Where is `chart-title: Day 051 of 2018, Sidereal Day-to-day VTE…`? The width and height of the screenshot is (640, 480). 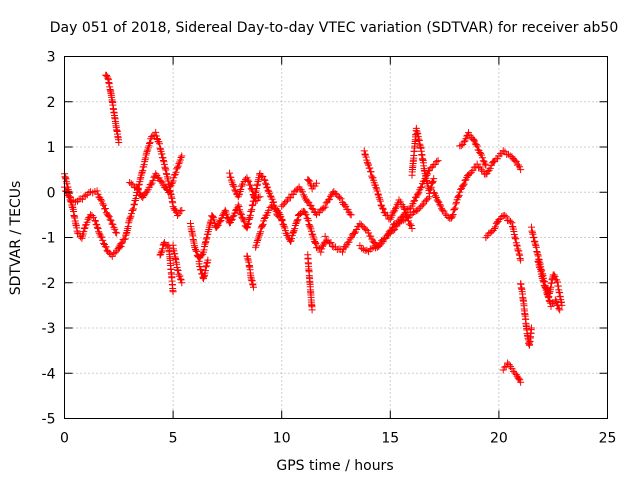 chart-title: Day 051 of 2018, Sidereal Day-to-day VTE… is located at coordinates (334, 28).